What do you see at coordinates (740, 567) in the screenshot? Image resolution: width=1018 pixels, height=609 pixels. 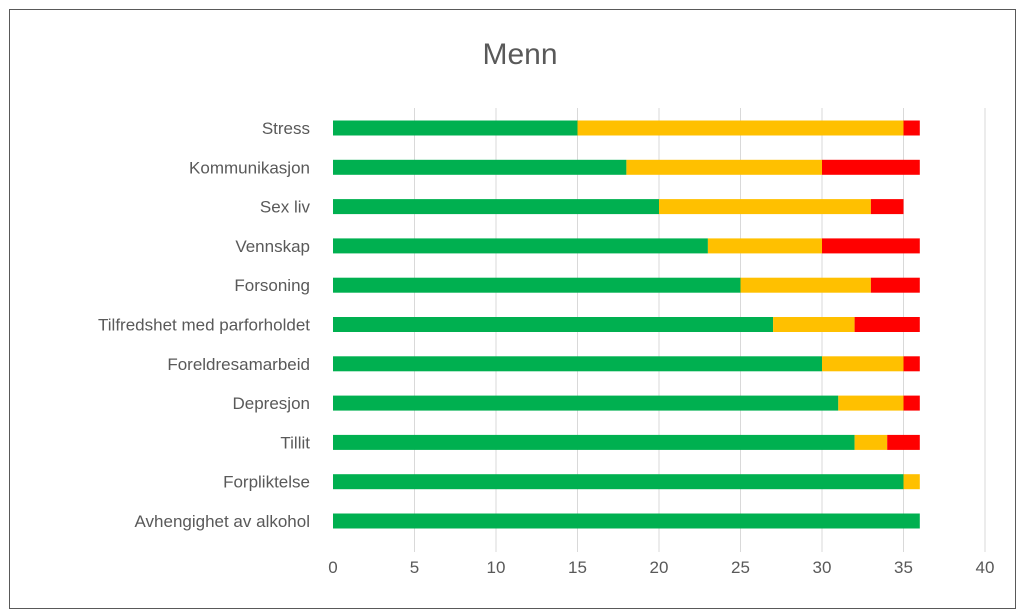 I see `x-tick-label: 25` at bounding box center [740, 567].